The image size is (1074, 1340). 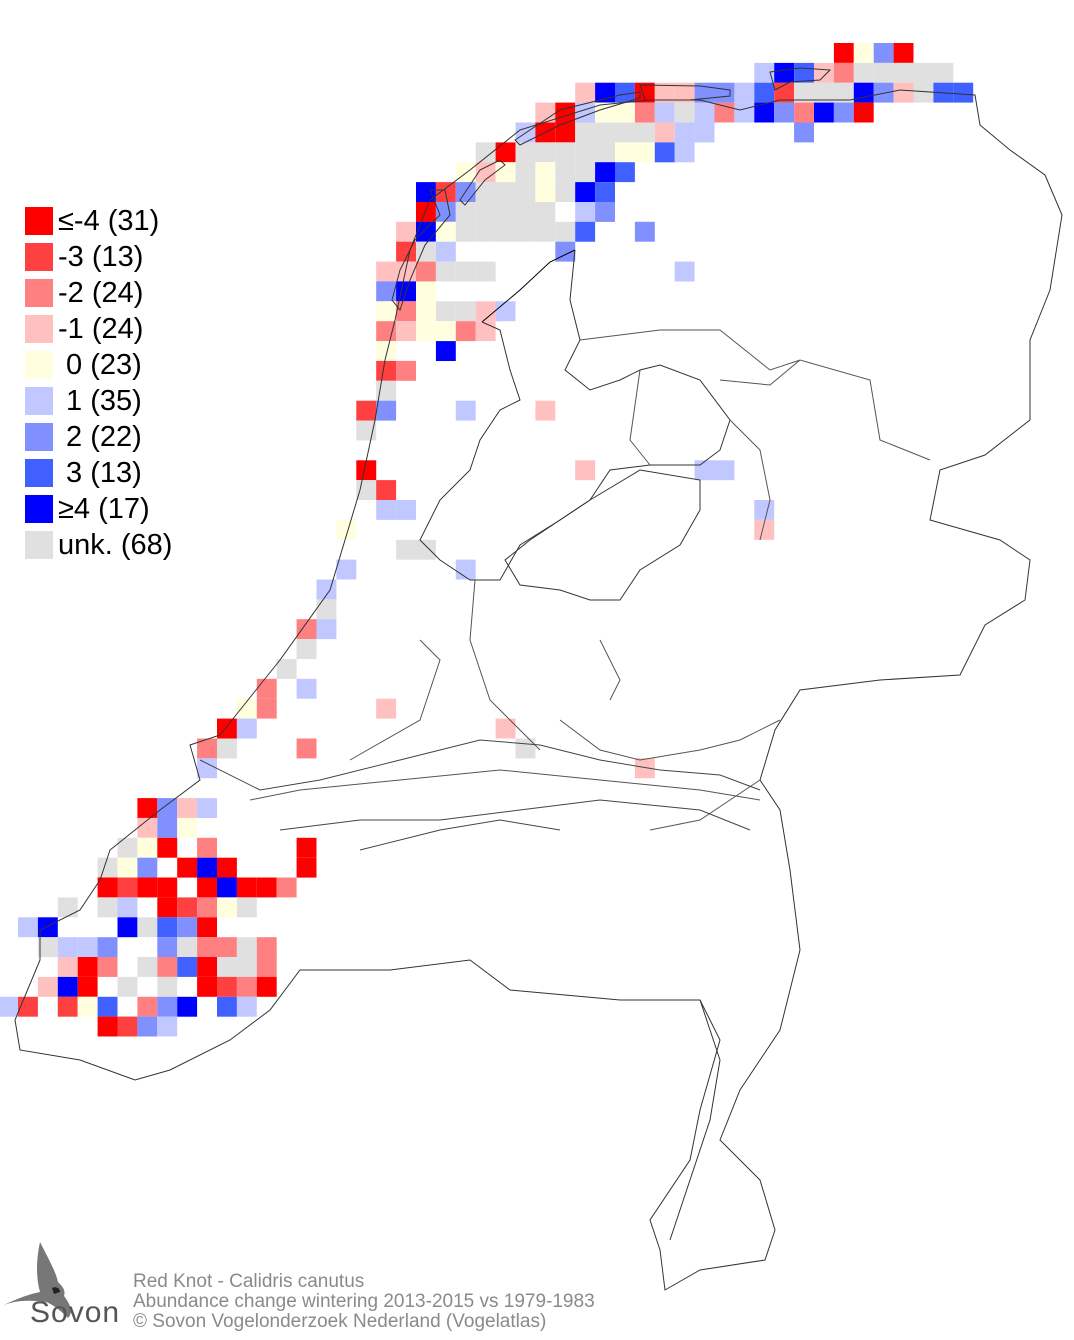 I want to click on species-name: Red Knot - Calidris canutus, so click(x=249, y=1281).